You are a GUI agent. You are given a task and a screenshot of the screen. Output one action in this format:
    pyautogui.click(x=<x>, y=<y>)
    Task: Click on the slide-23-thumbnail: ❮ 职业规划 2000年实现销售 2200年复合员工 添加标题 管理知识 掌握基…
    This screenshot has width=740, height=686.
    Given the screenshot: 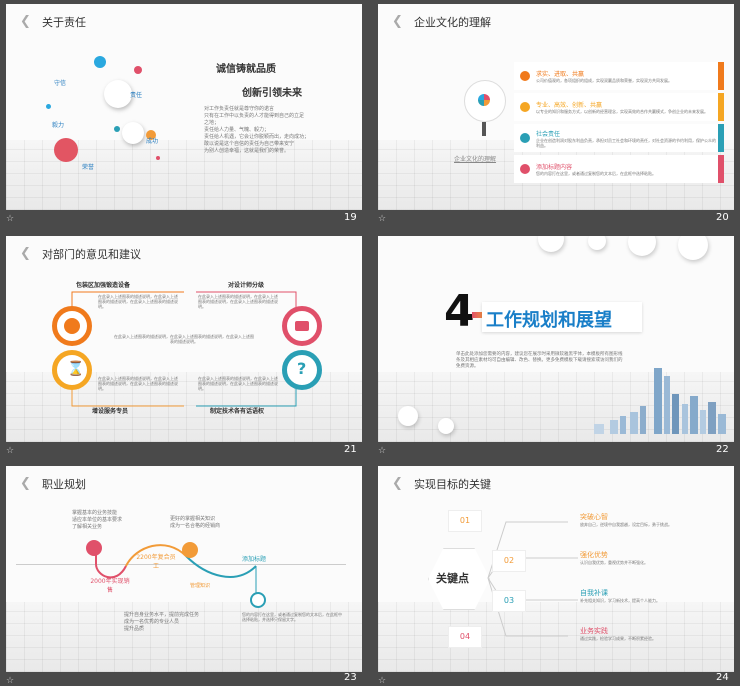 What is the action you would take?
    pyautogui.click(x=184, y=569)
    